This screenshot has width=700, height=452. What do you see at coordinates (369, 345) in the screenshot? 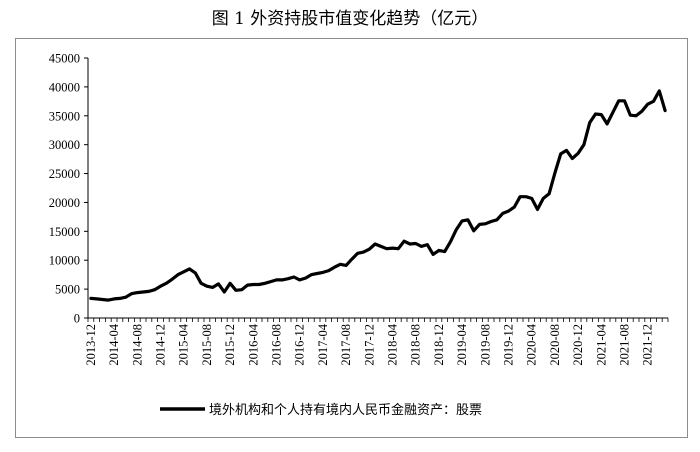
I see `x-tick-label: 2017-12` at bounding box center [369, 345].